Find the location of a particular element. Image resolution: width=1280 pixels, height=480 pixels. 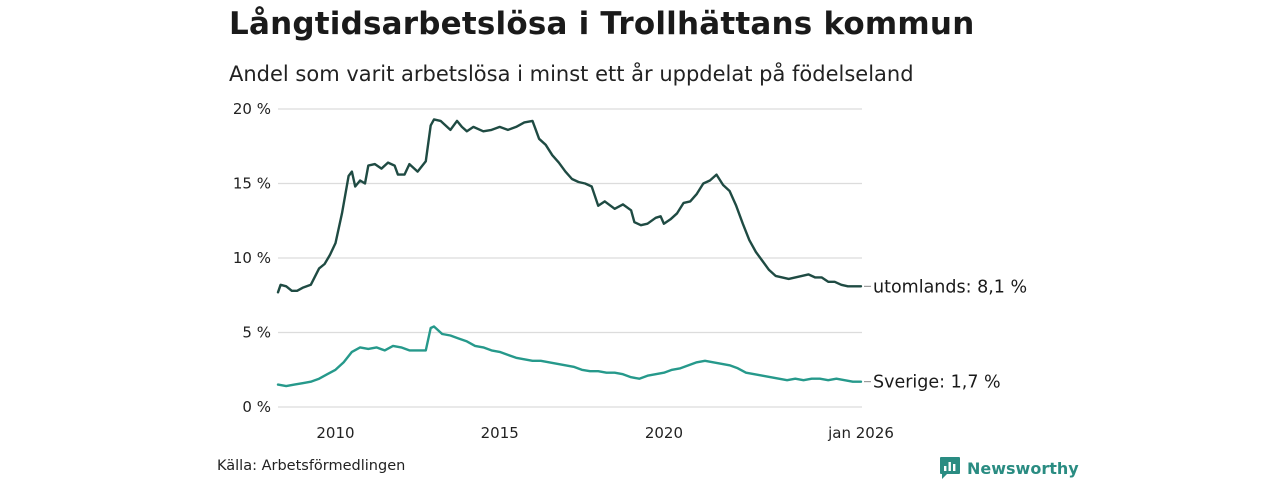

end-label-utomlands: utomlands: 8,1 % is located at coordinates (950, 287).